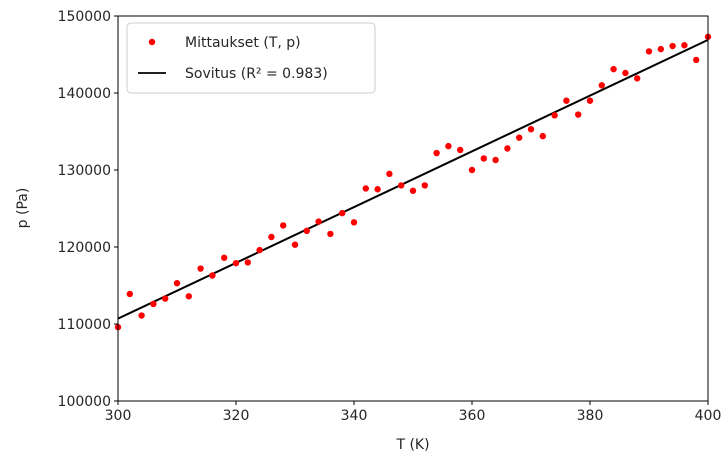  Describe the element at coordinates (354, 416) in the screenshot. I see `x-tick-label: 340` at that location.